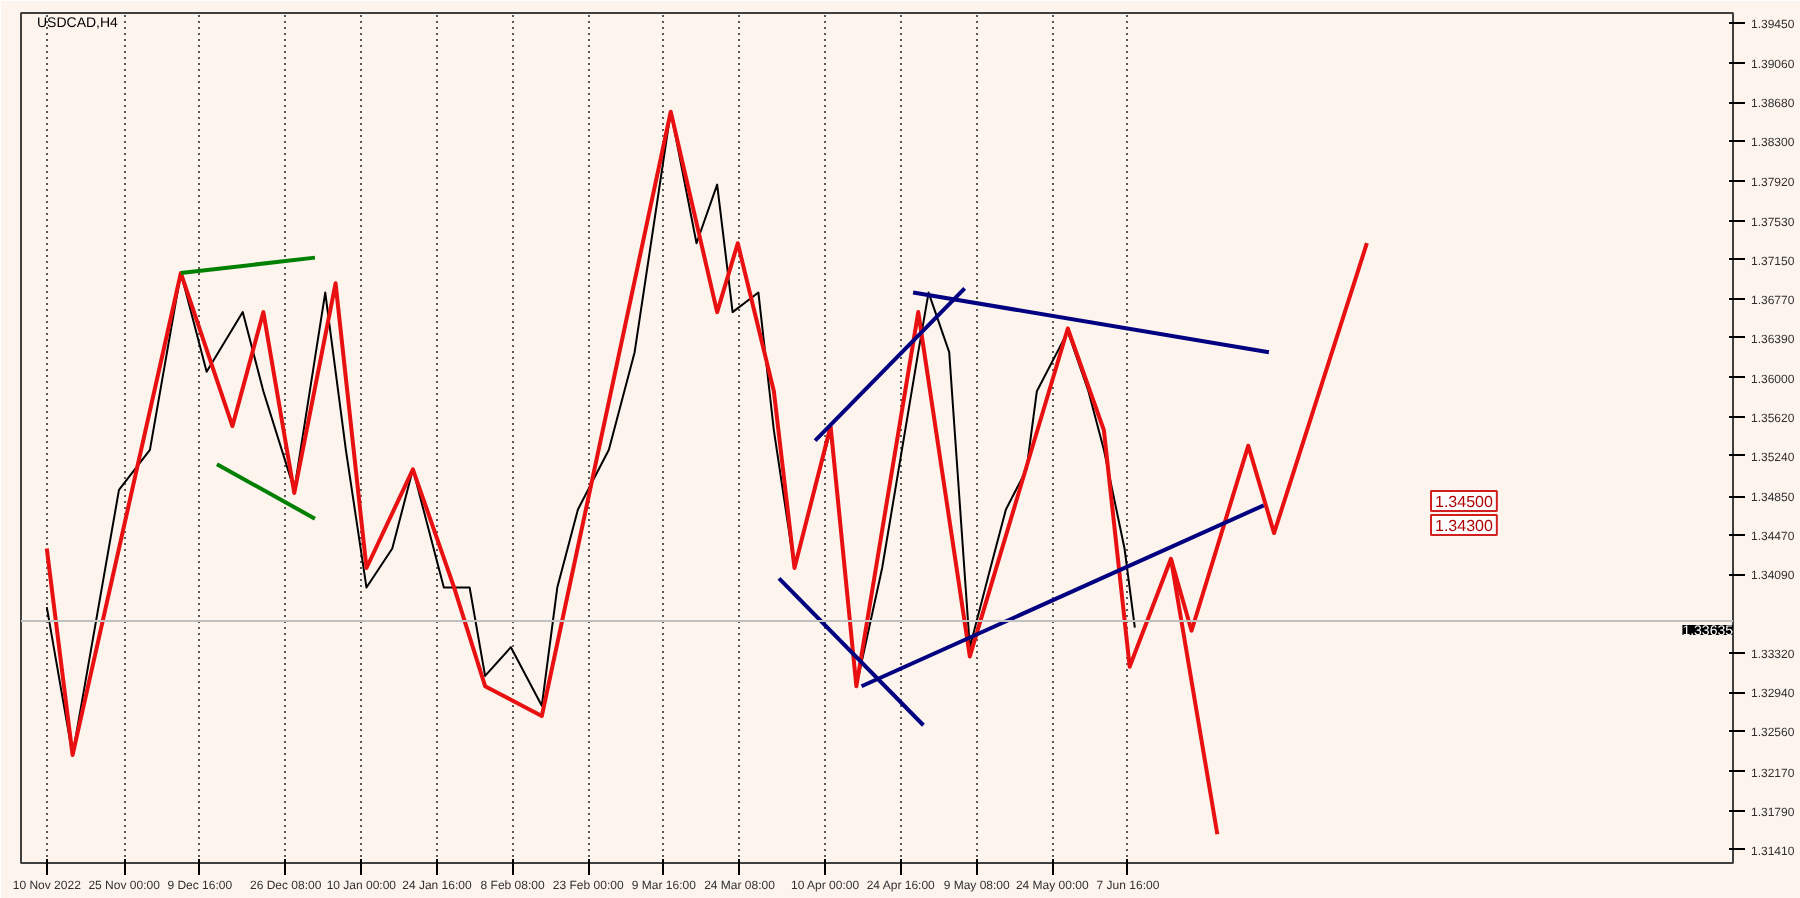  What do you see at coordinates (1464, 526) in the screenshot?
I see `annotation: 1.34300` at bounding box center [1464, 526].